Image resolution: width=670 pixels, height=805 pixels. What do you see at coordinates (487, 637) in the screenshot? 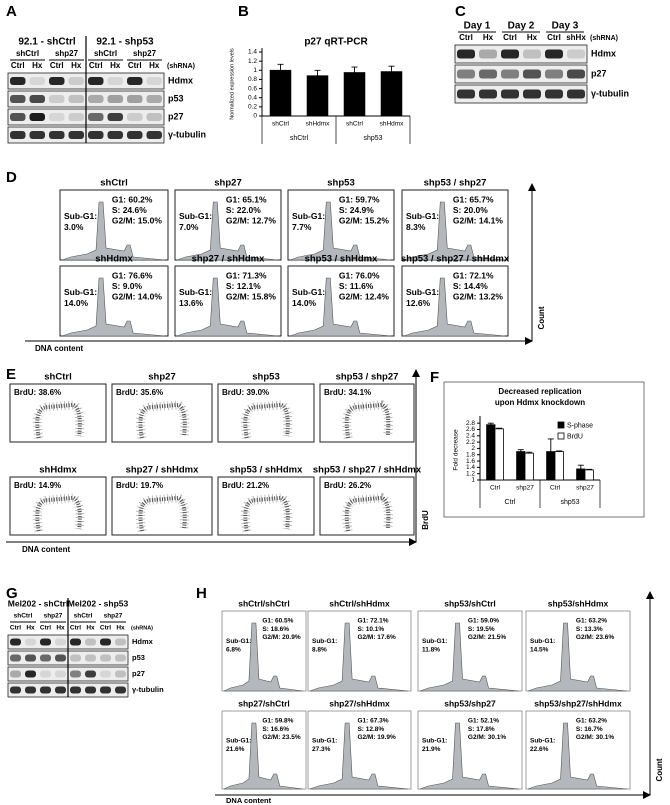
I see `g2m-value: G2/M: 21.5%` at bounding box center [487, 637].